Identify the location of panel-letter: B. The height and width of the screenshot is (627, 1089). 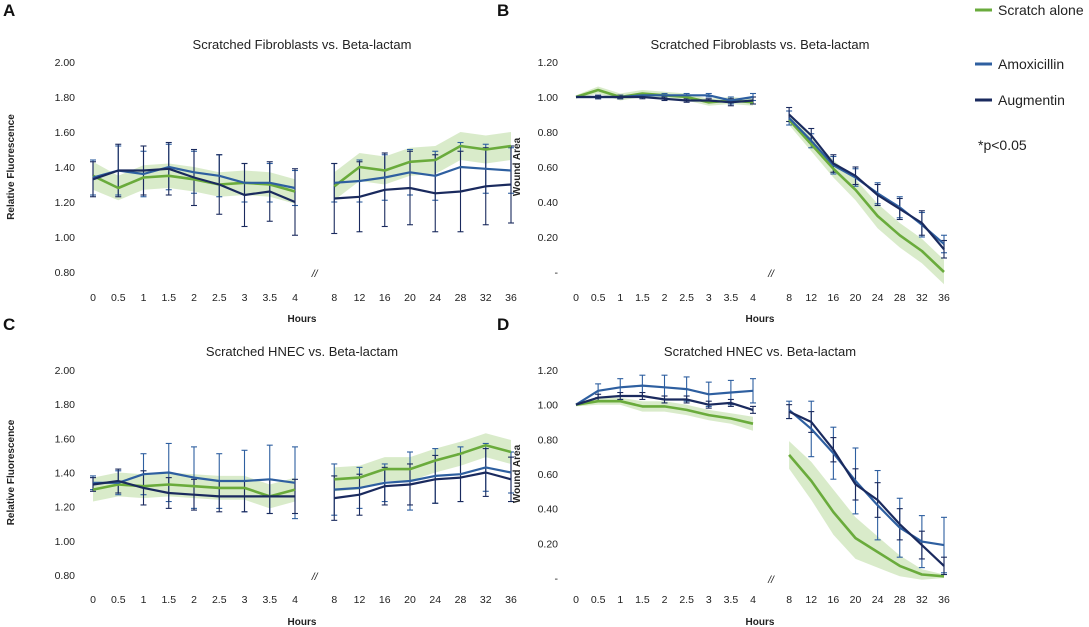
(503, 10).